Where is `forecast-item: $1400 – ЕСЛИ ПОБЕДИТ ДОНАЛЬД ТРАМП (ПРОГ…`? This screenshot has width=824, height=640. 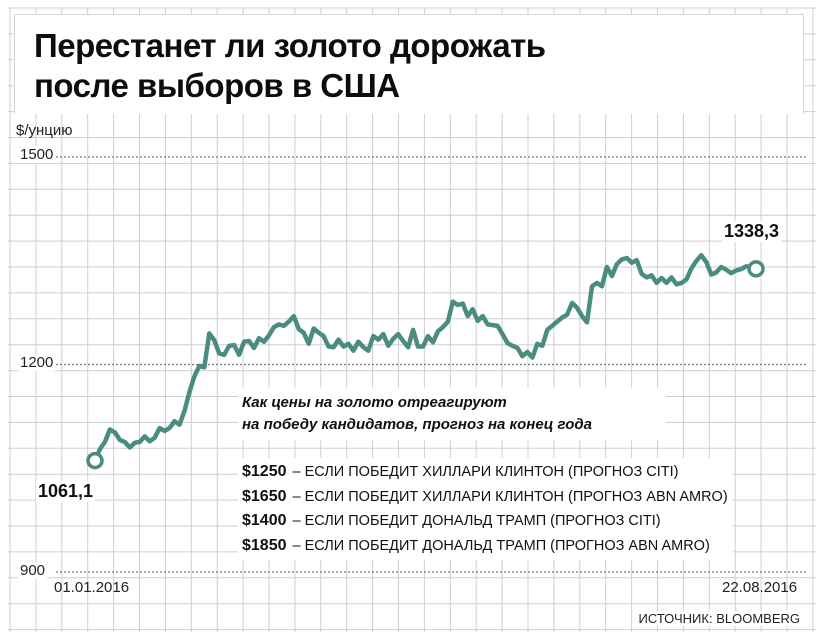 forecast-item: $1400 – ЕСЛИ ПОБЕДИТ ДОНАЛЬД ТРАМП (ПРОГ… is located at coordinates (485, 521).